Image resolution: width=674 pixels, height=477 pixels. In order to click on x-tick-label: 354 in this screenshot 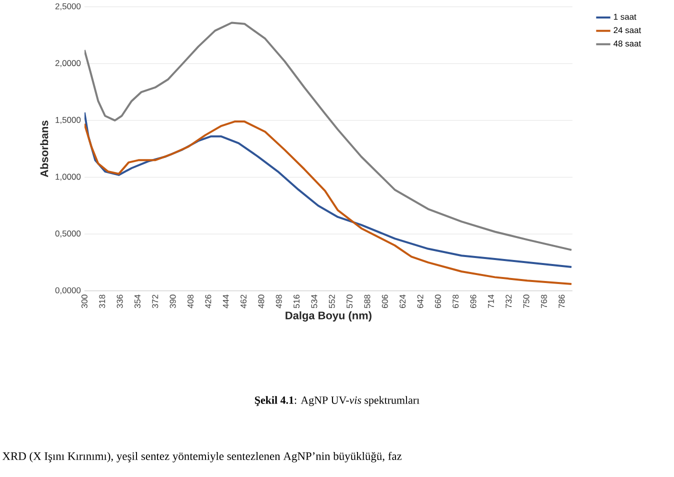, I will do `click(137, 301)`.